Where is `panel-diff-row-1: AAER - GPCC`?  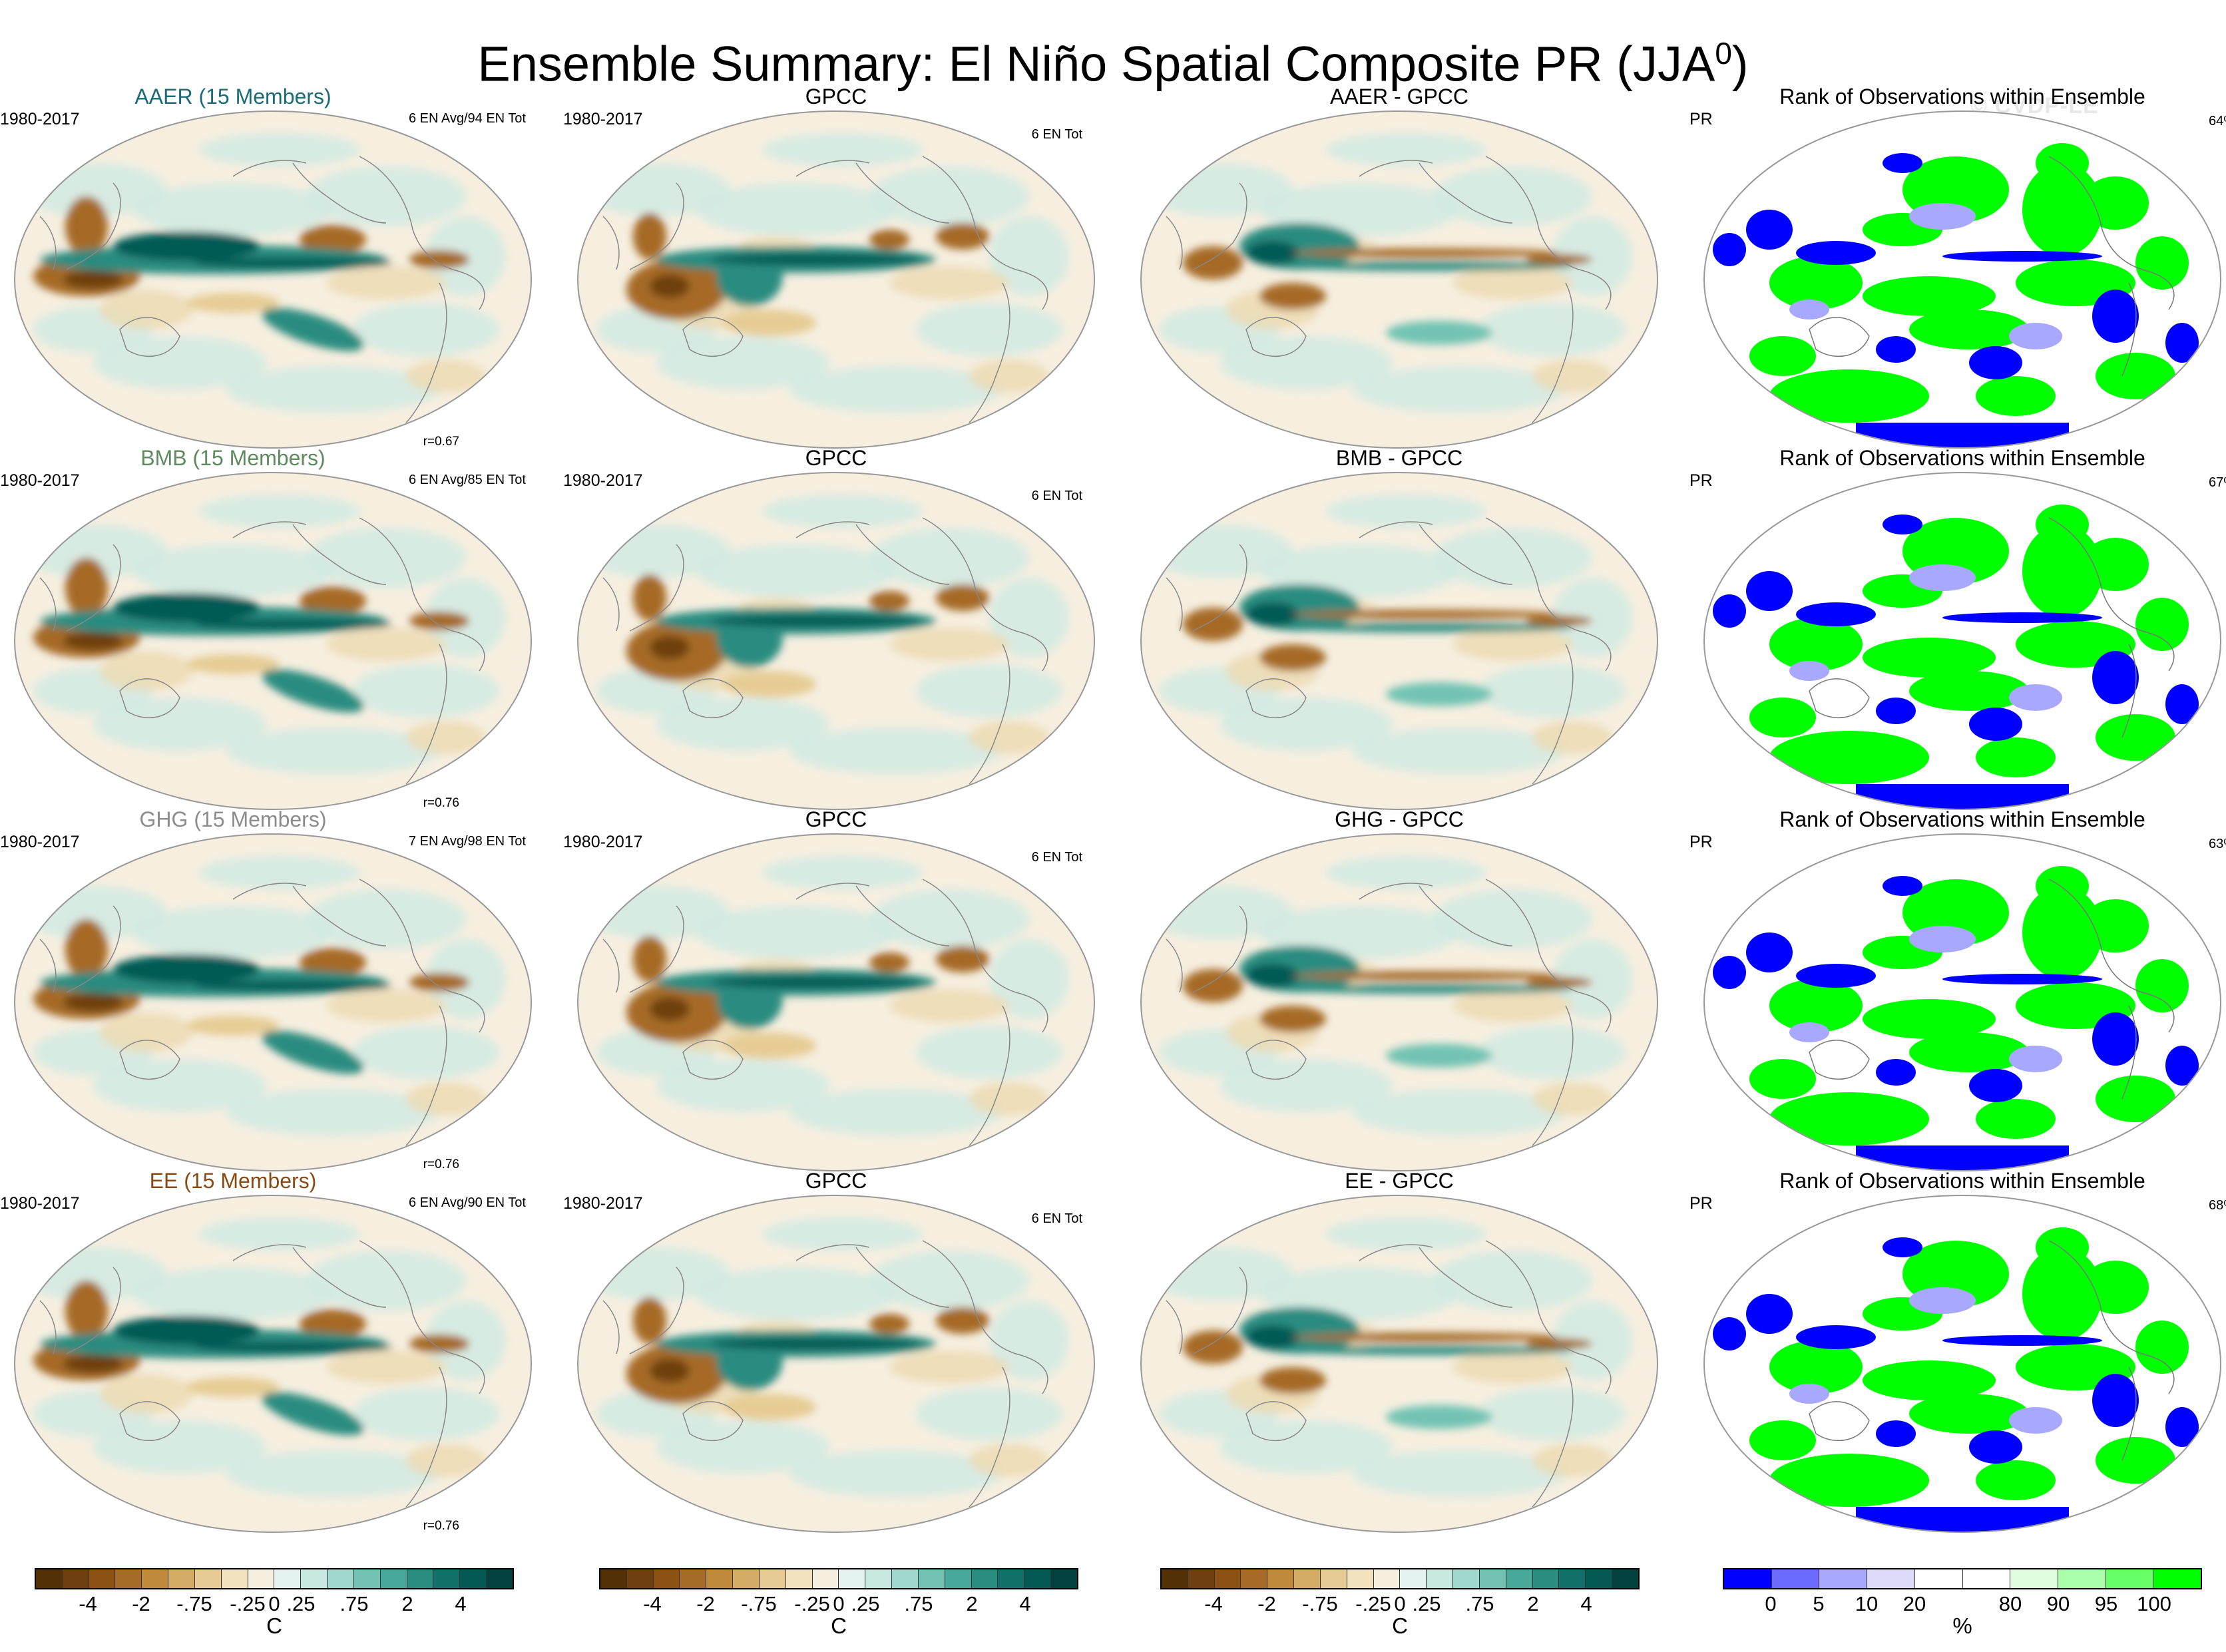 panel-diff-row-1: AAER - GPCC is located at coordinates (1399, 266).